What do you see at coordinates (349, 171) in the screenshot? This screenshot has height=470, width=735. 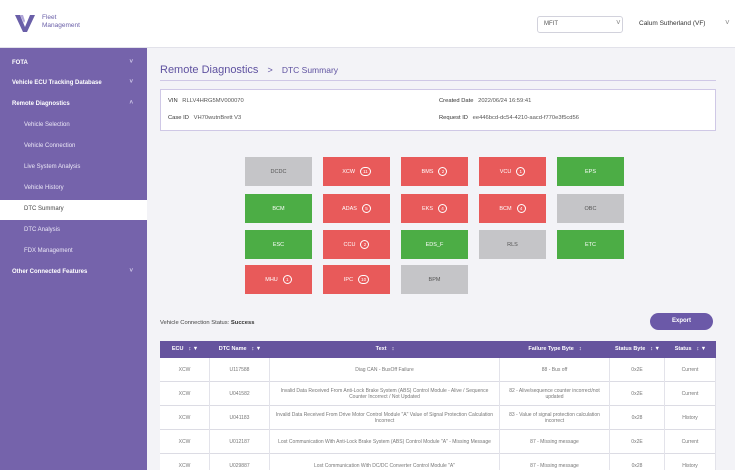 I see `ecu-tile-name: XCW` at bounding box center [349, 171].